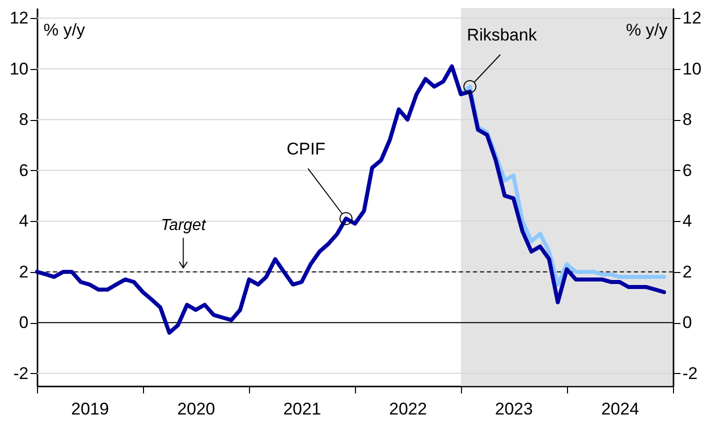 Image resolution: width=710 pixels, height=448 pixels. Describe the element at coordinates (687, 272) in the screenshot. I see `y2-tick-label: 2` at that location.